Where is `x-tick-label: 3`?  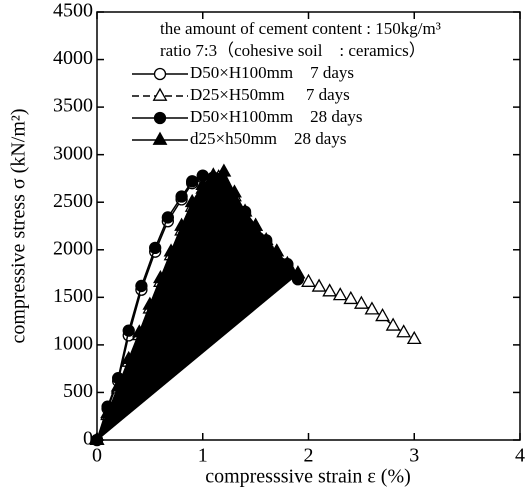
x-tick-label: 3 is located at coordinates (414, 456).